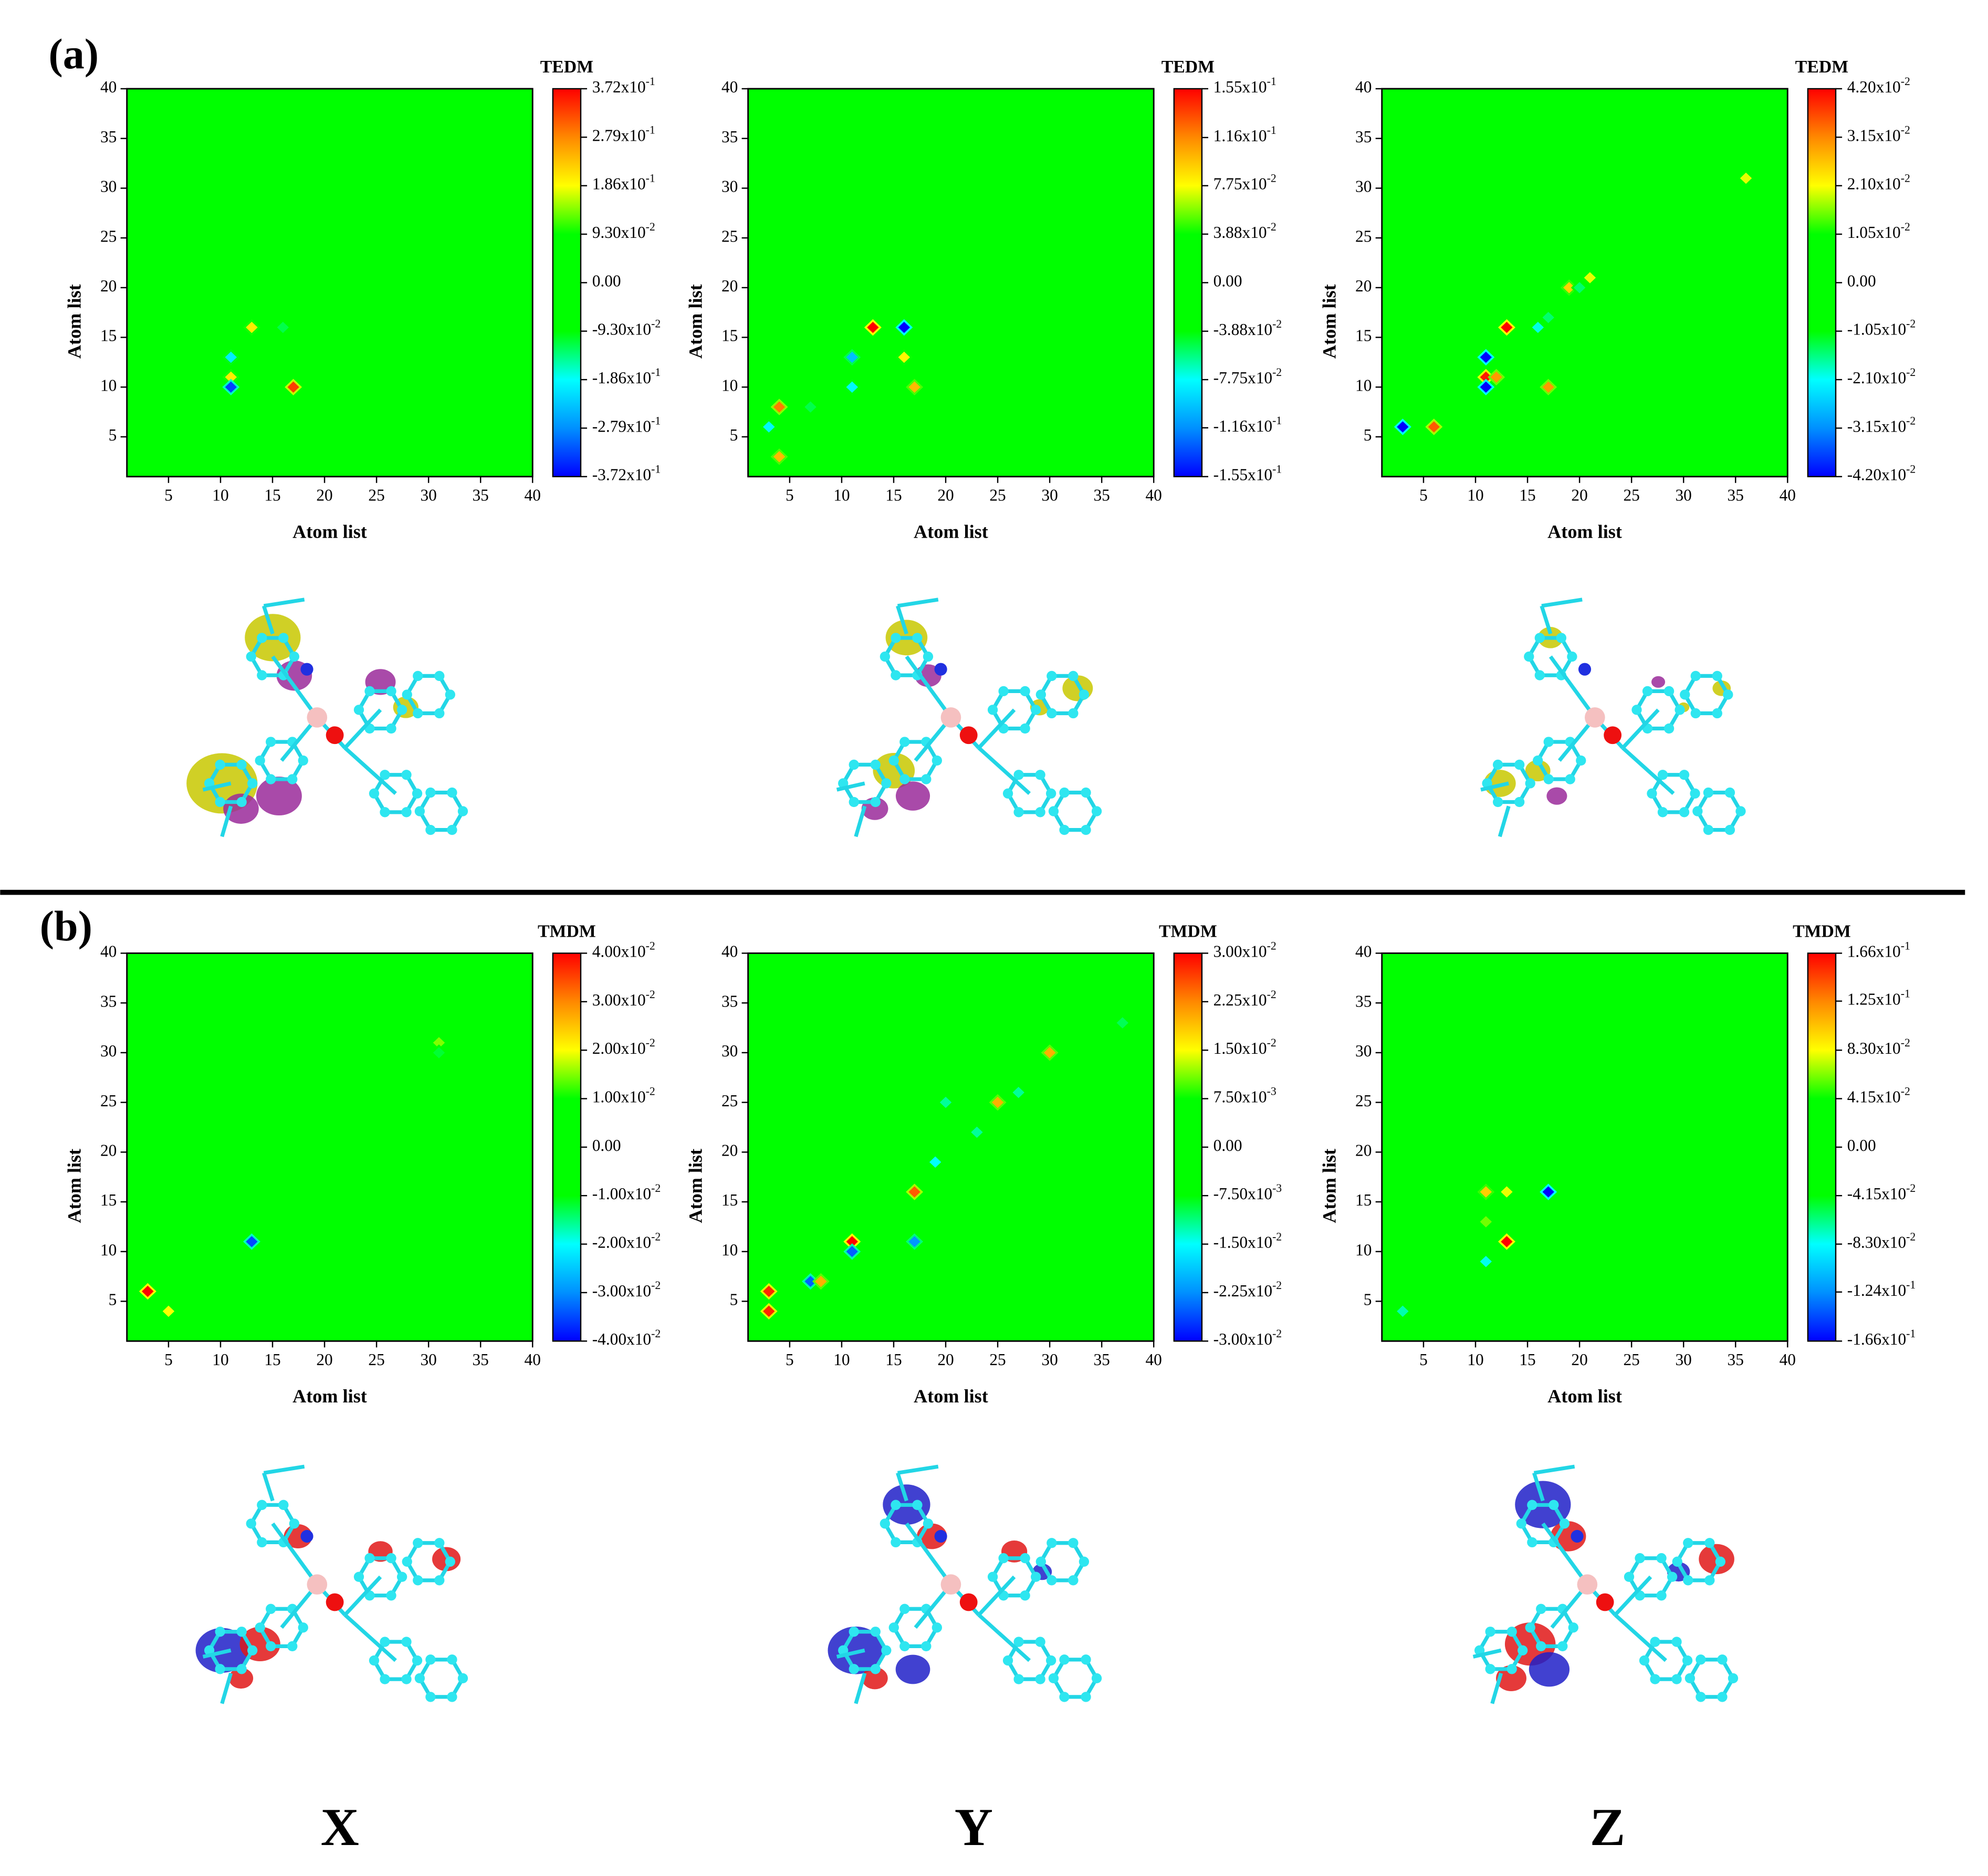 The width and height of the screenshot is (1988, 1876). Describe the element at coordinates (1862, 281) in the screenshot. I see `colorbar-tick-label: 0.00` at that location.